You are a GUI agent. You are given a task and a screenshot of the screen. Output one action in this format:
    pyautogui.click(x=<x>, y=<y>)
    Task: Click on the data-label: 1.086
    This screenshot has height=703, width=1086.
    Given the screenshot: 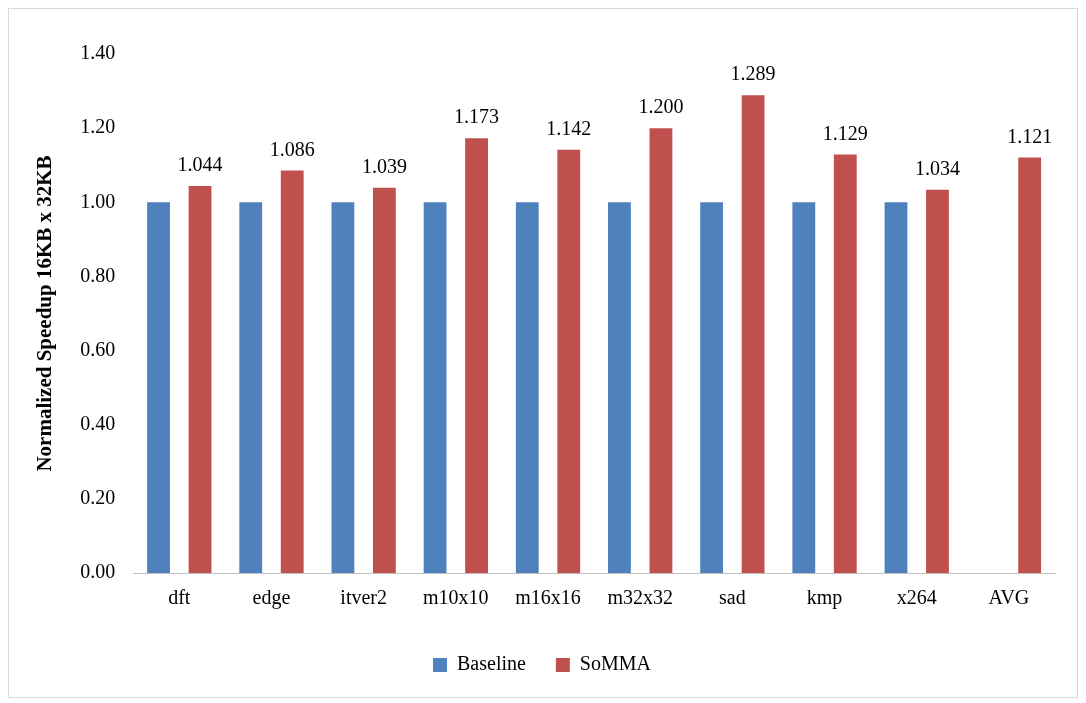 What is the action you would take?
    pyautogui.click(x=292, y=148)
    